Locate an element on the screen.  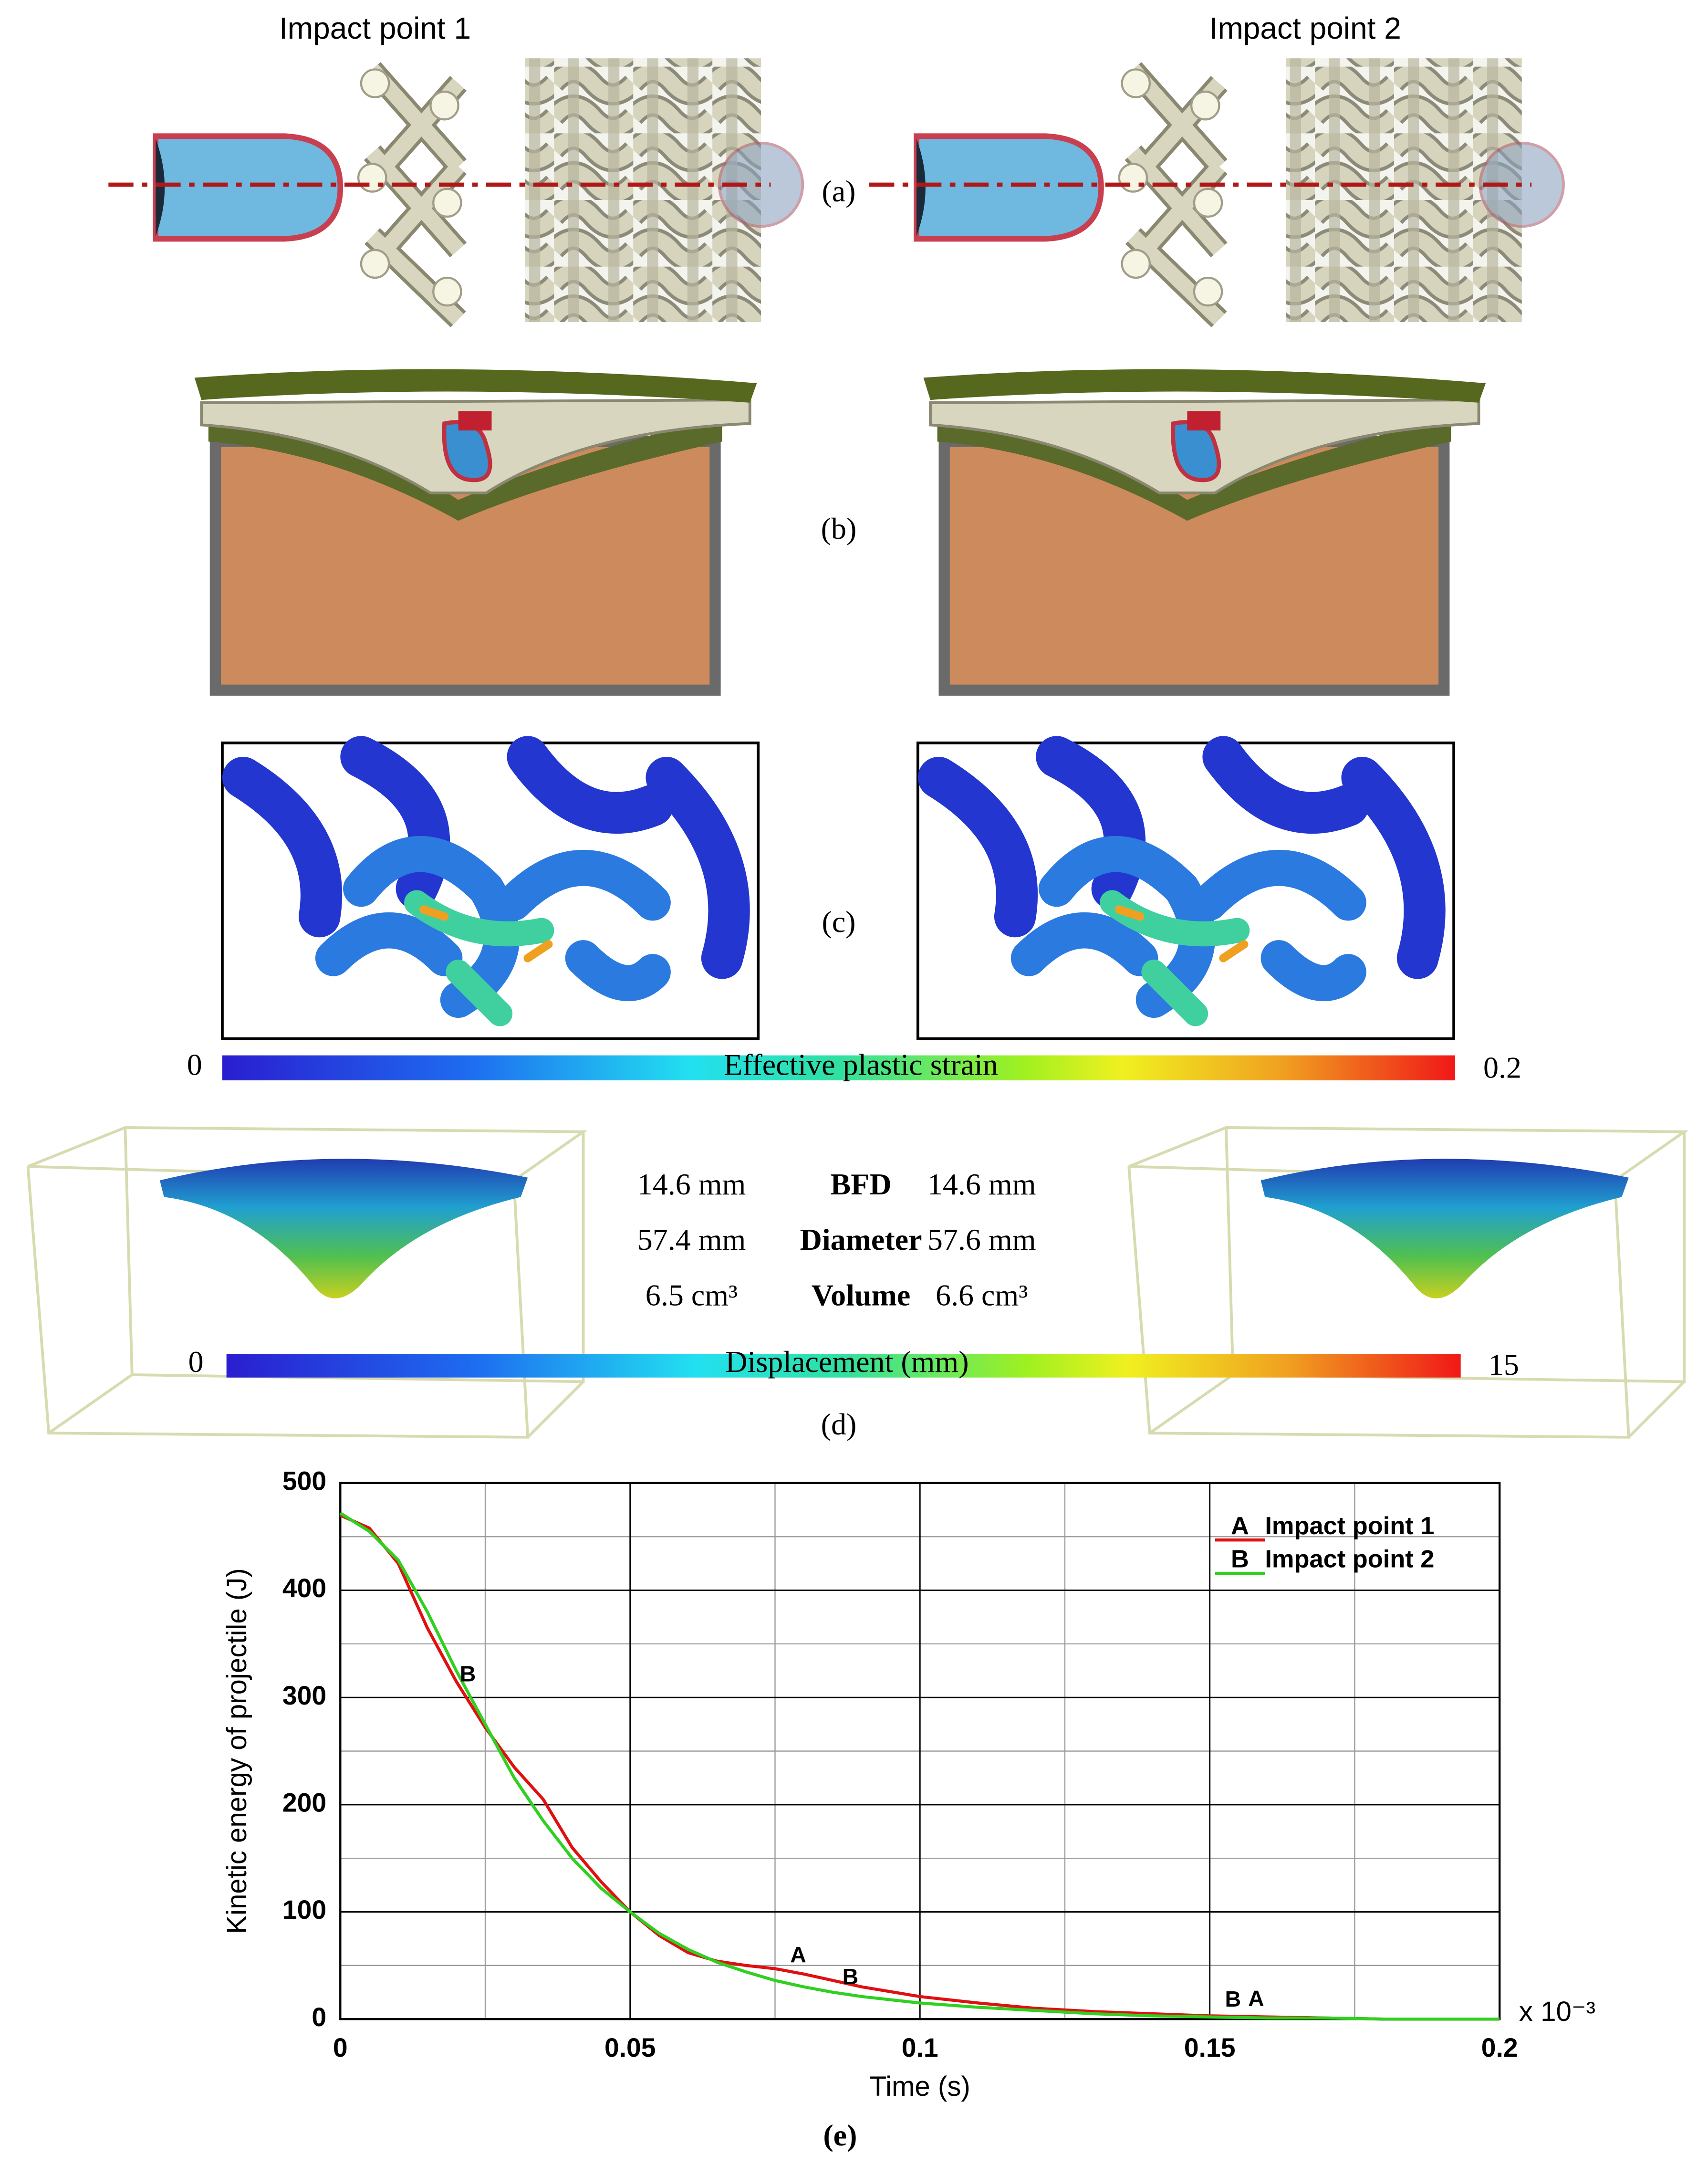
caption: (a) is located at coordinates (838, 191).